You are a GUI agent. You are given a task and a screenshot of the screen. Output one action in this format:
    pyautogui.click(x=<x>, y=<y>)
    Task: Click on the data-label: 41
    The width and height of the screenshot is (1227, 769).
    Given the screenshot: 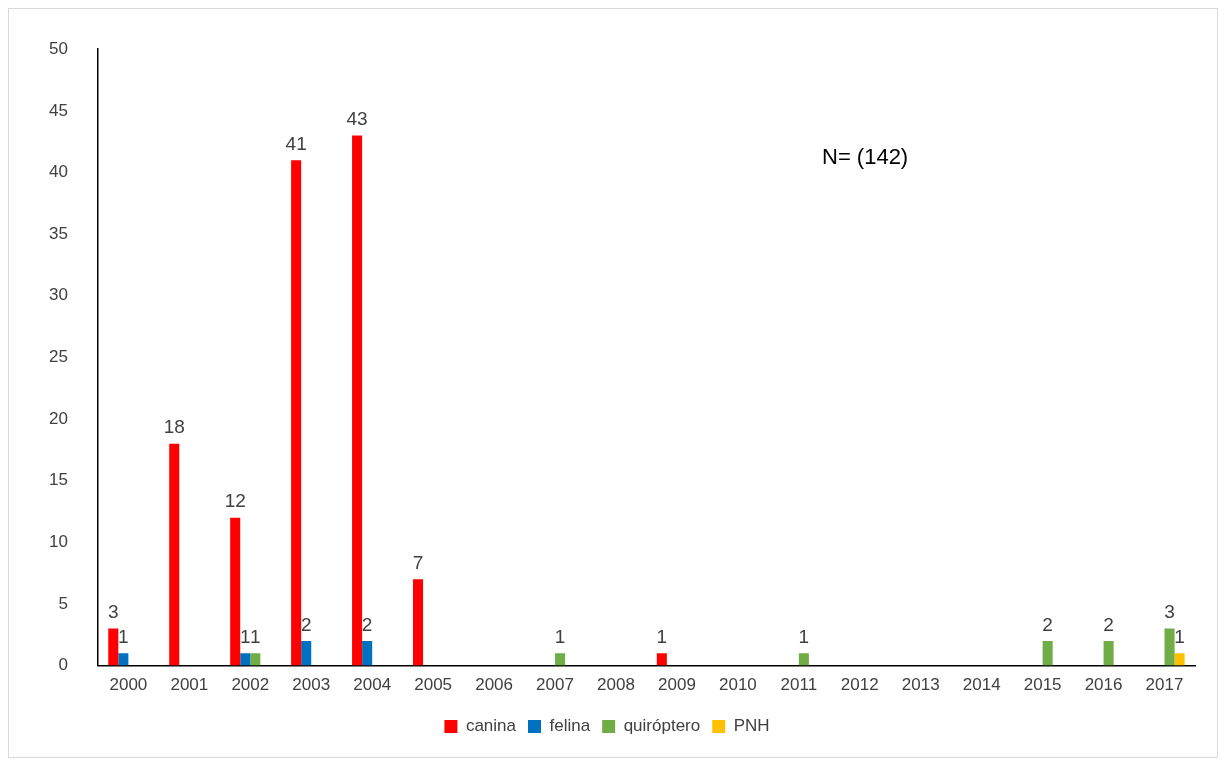 What is the action you would take?
    pyautogui.click(x=296, y=143)
    